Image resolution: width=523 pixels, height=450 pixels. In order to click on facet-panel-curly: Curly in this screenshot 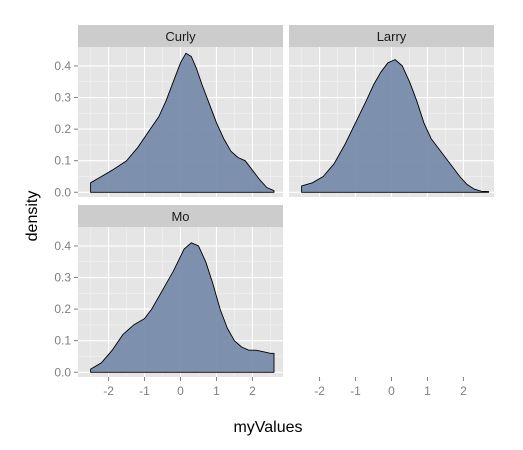, I will do `click(180, 111)`.